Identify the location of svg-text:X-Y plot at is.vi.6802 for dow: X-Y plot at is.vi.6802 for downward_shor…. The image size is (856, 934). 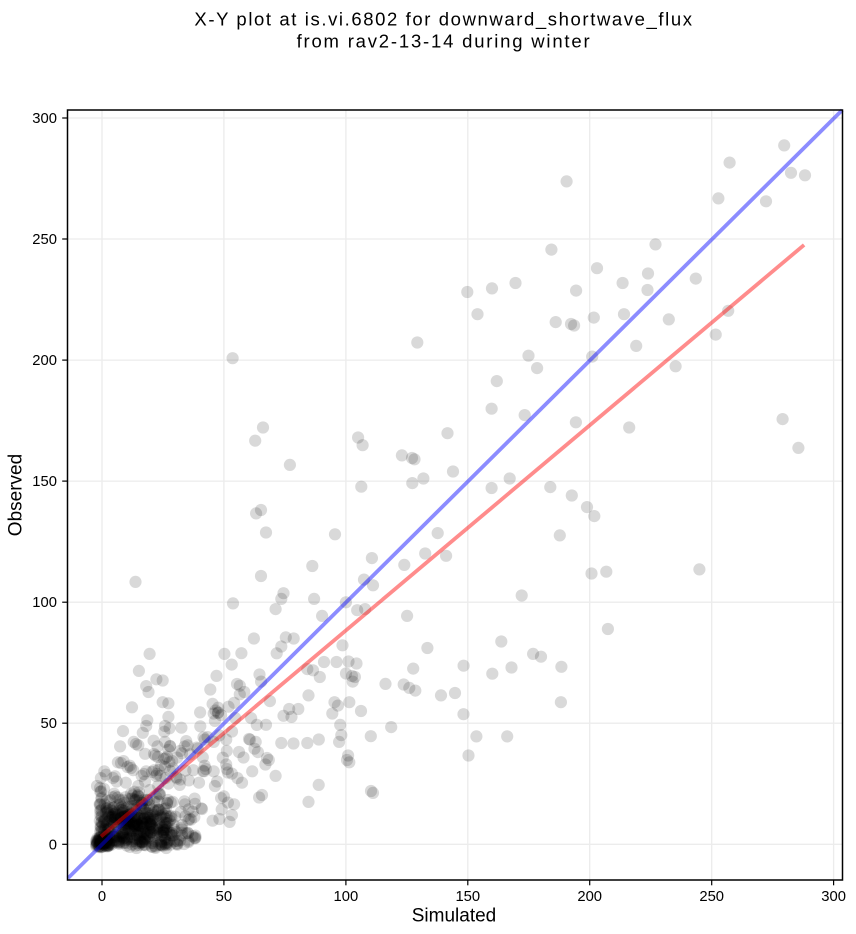
(443, 20).